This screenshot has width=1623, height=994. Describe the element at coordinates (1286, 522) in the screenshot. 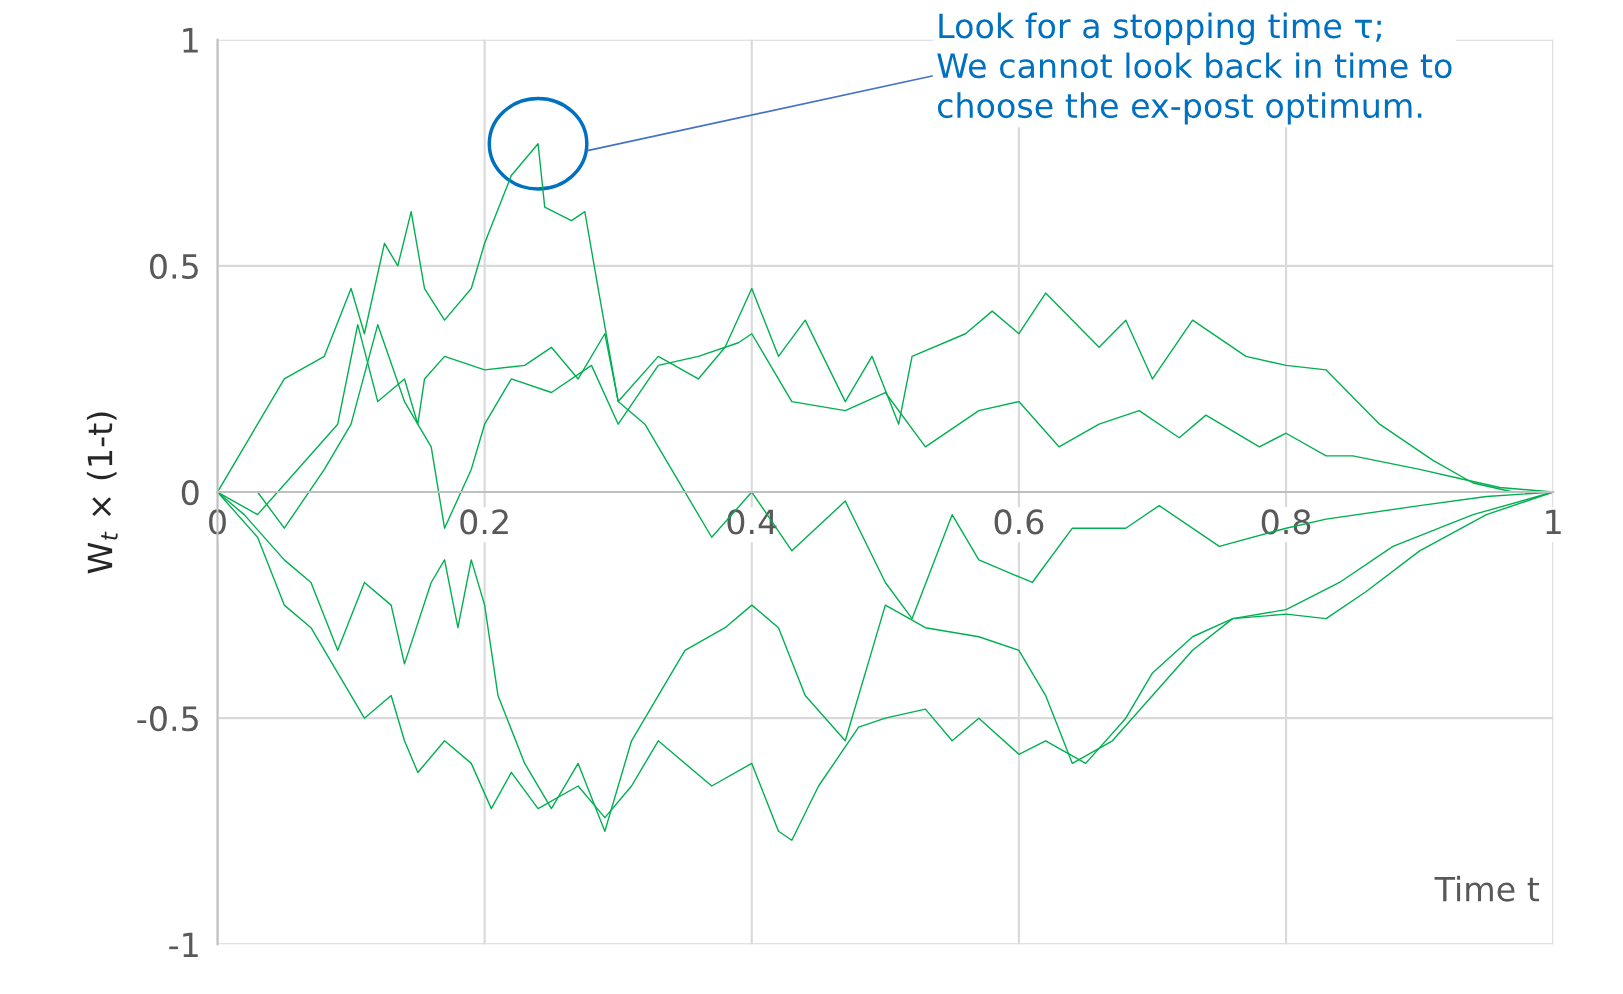

I see `x-tick-label: 0.8` at that location.